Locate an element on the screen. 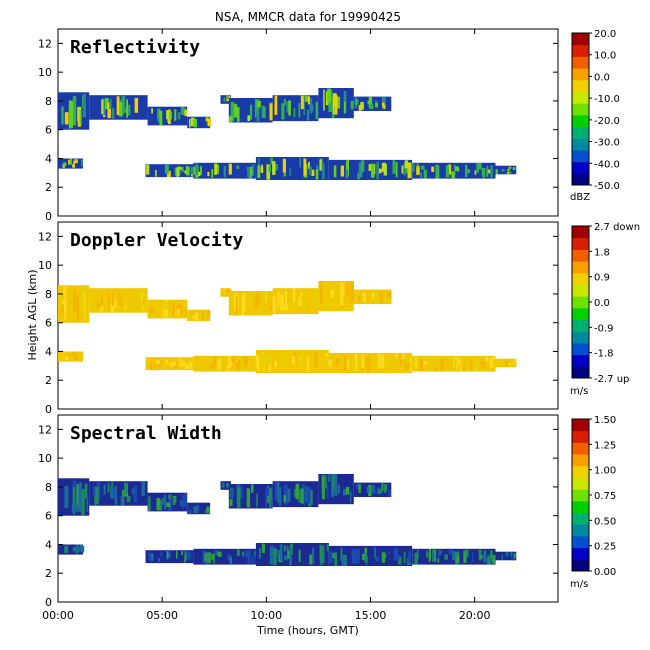 Image resolution: width=650 pixels, height=650 pixels. y-tick-label: 12 is located at coordinates (45, 43).